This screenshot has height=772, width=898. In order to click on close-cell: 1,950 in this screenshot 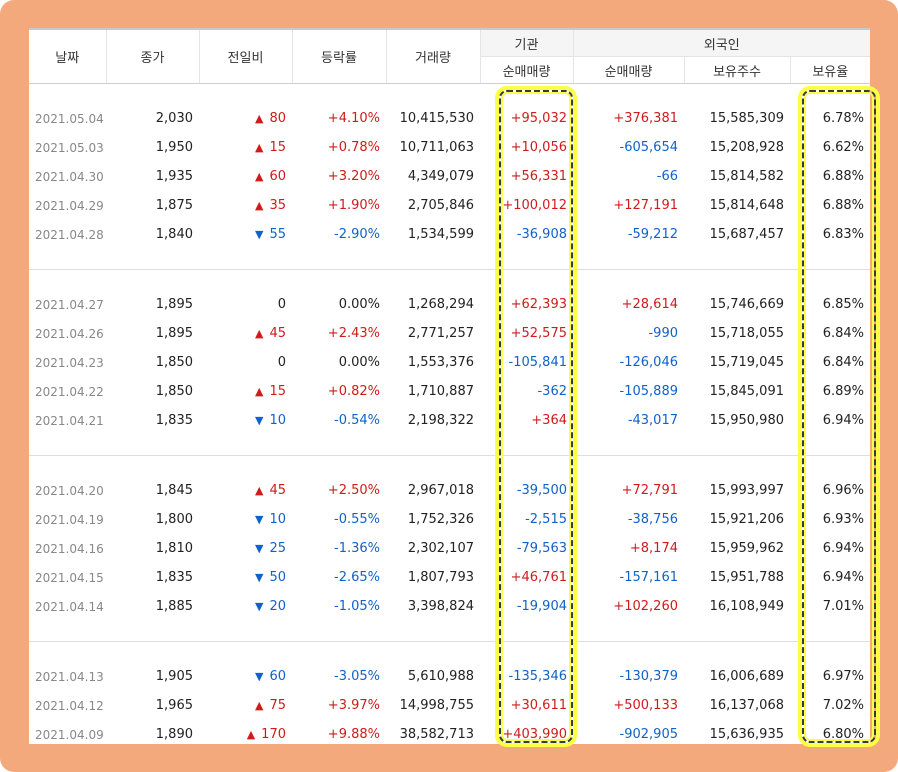, I will do `click(174, 147)`.